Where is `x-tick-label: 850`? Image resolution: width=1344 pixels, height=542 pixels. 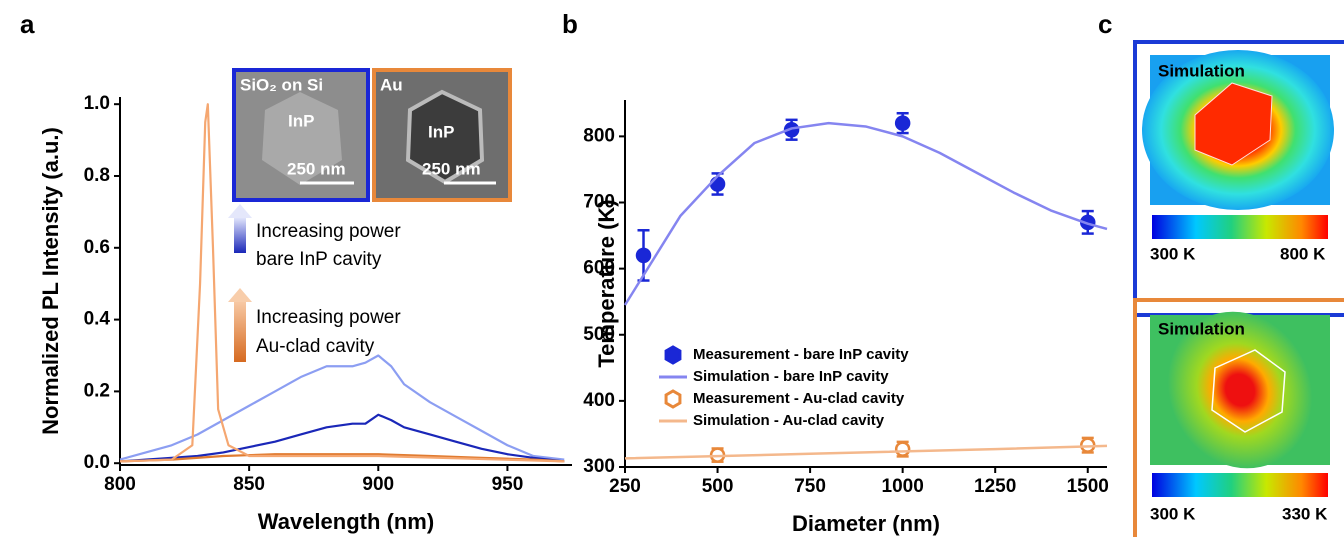 x-tick-label: 850 is located at coordinates (249, 484).